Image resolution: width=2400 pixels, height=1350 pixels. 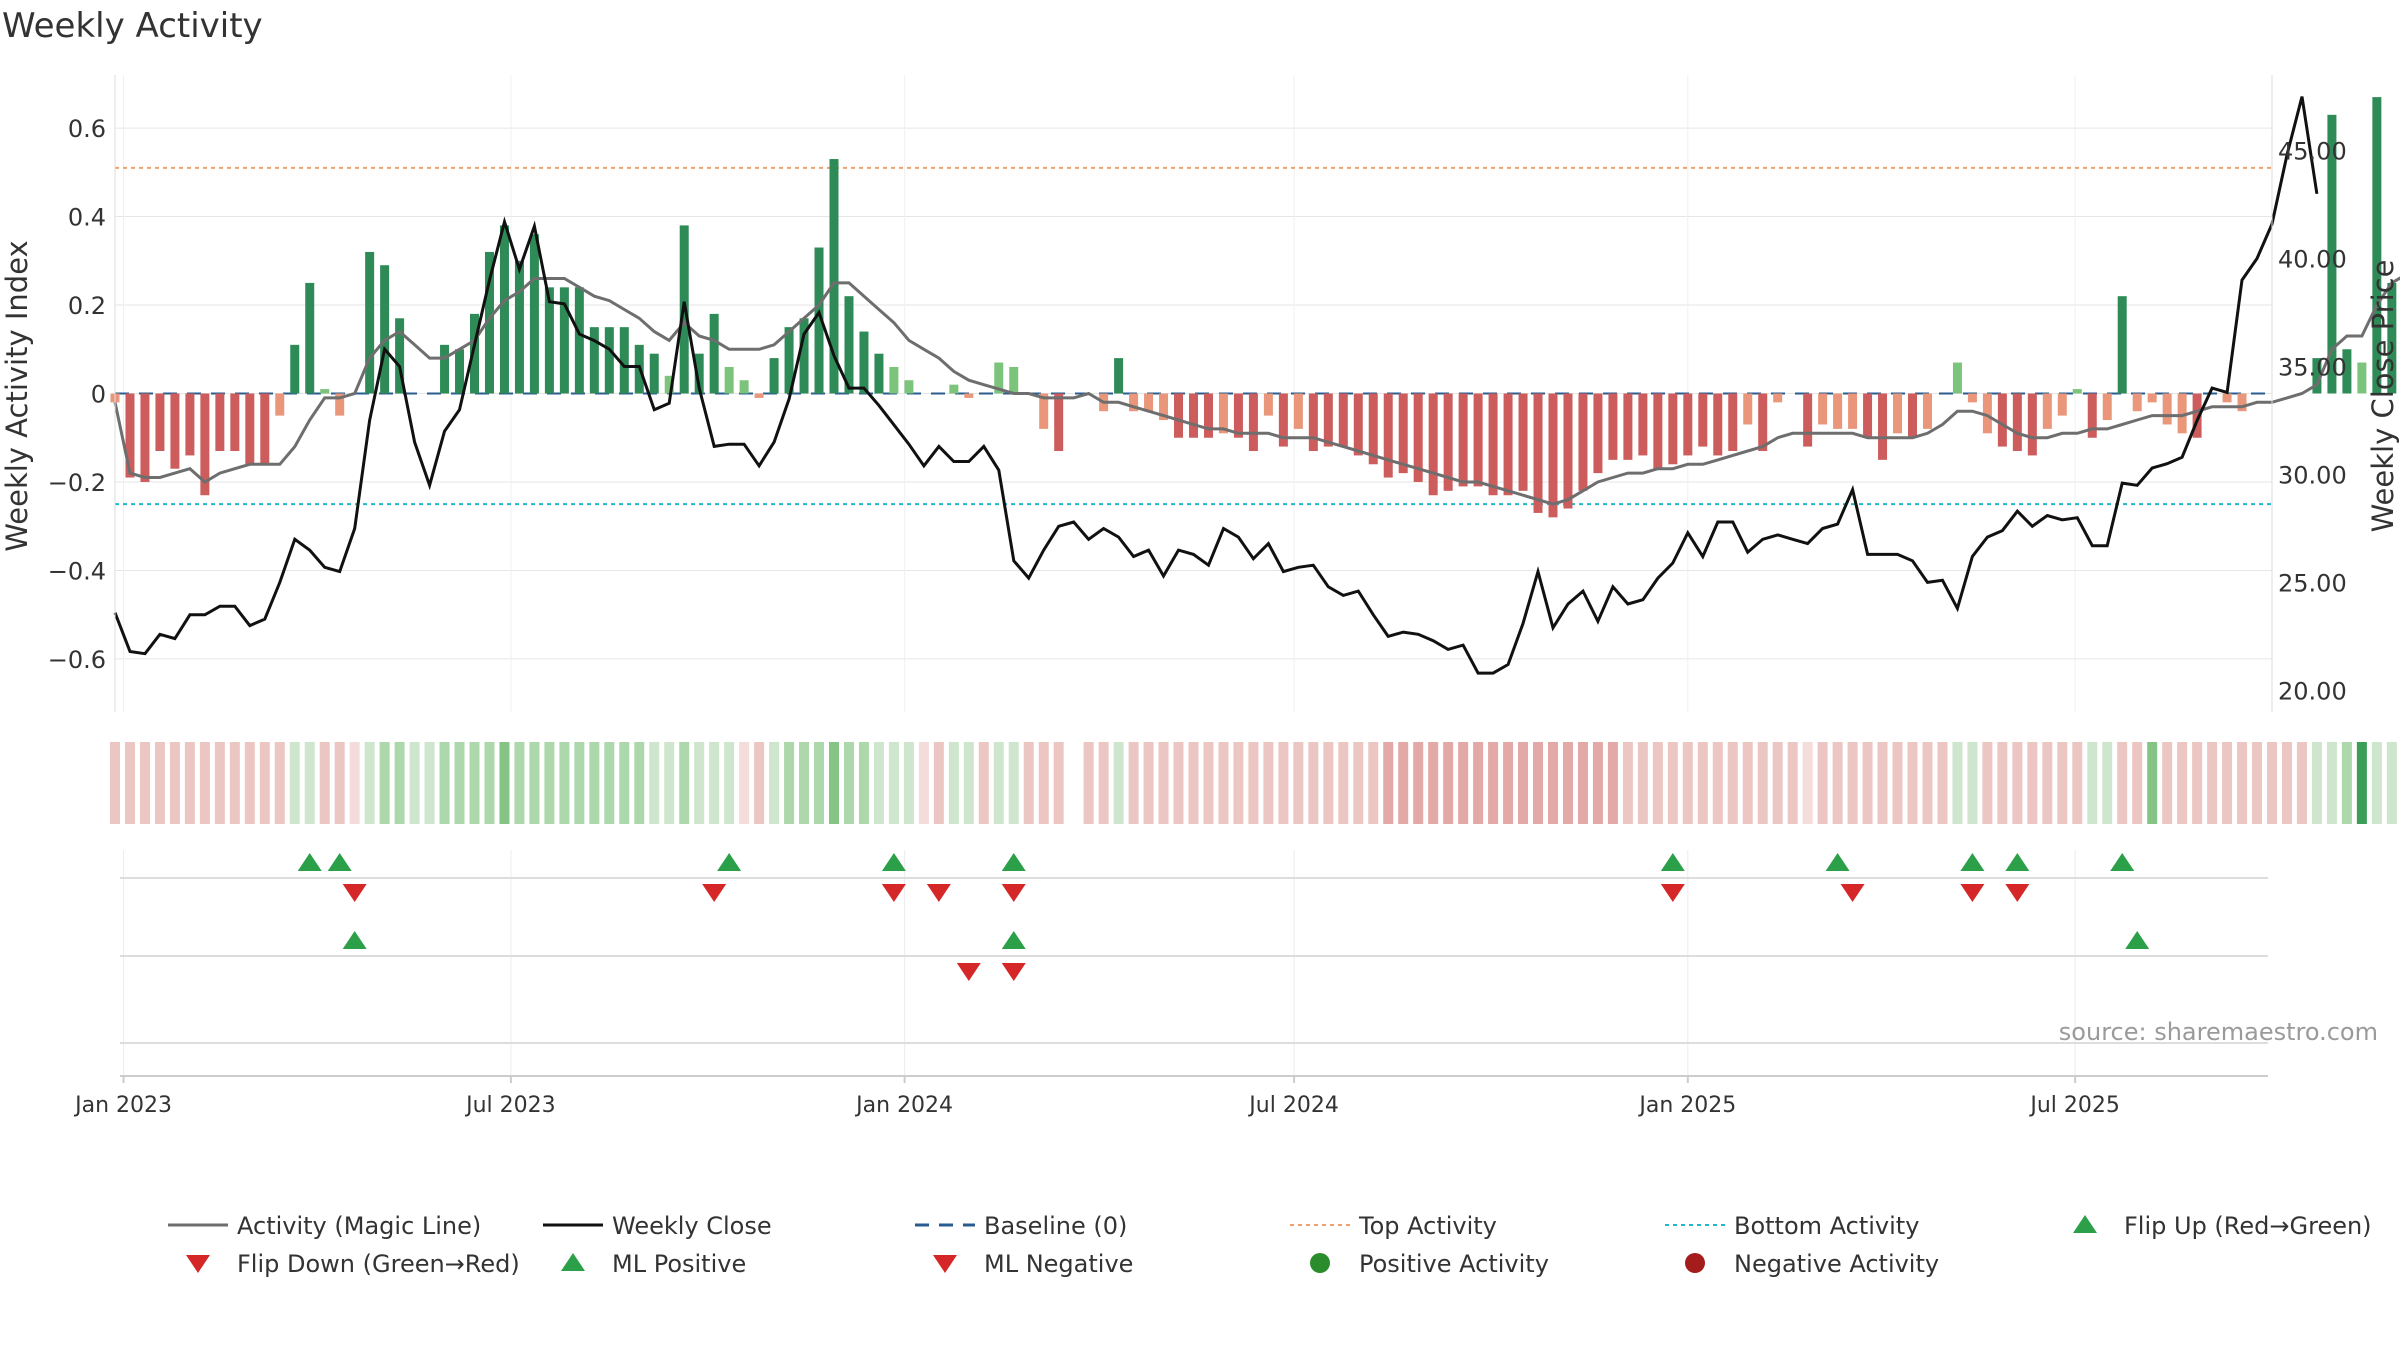 What do you see at coordinates (2312, 260) in the screenshot?
I see `y2-tick-label: 40.00` at bounding box center [2312, 260].